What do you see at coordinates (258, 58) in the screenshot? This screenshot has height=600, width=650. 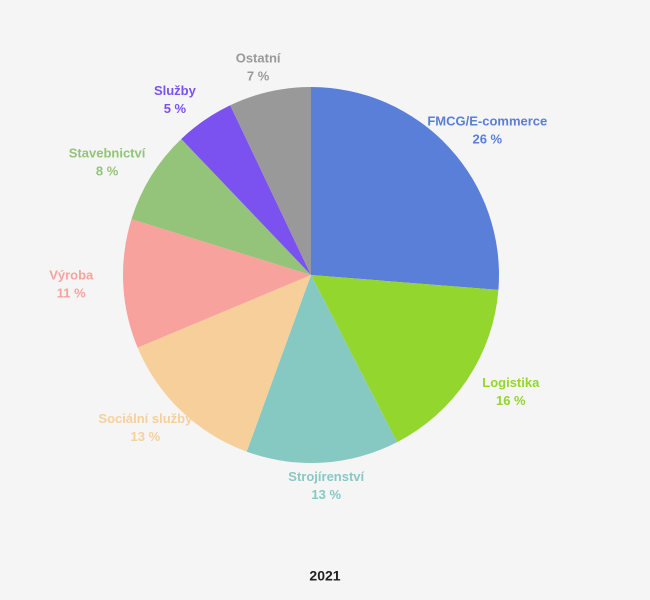 I see `slice-label: Ostatní` at bounding box center [258, 58].